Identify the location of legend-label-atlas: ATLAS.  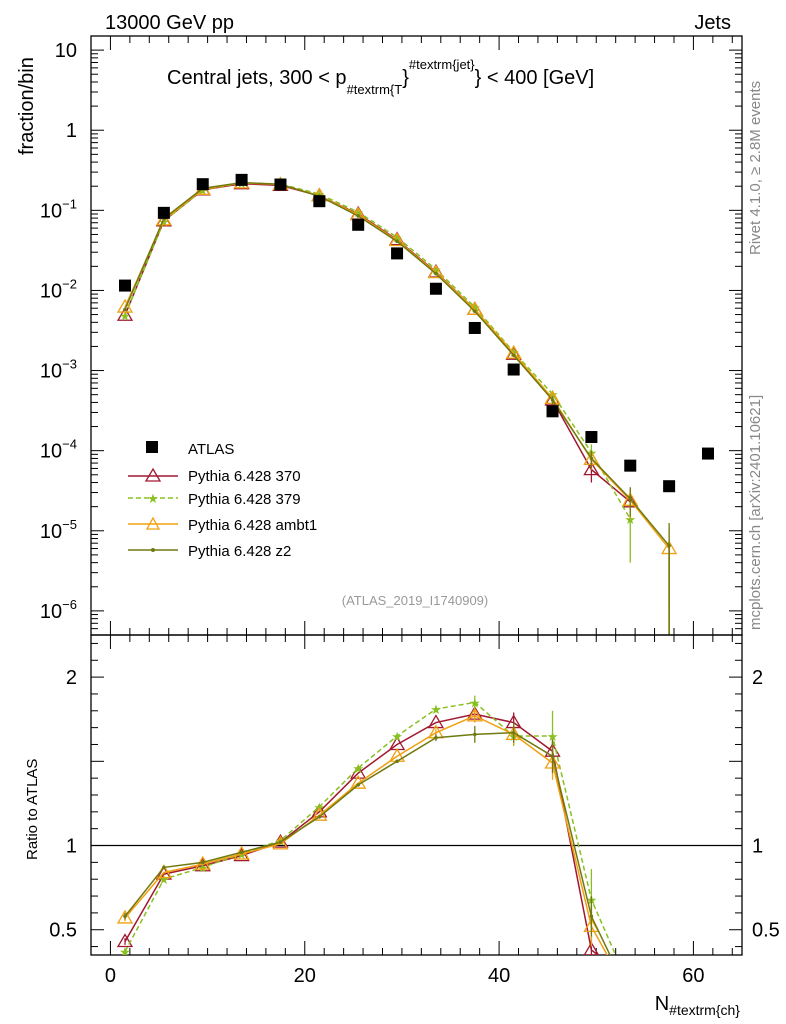
(211, 449).